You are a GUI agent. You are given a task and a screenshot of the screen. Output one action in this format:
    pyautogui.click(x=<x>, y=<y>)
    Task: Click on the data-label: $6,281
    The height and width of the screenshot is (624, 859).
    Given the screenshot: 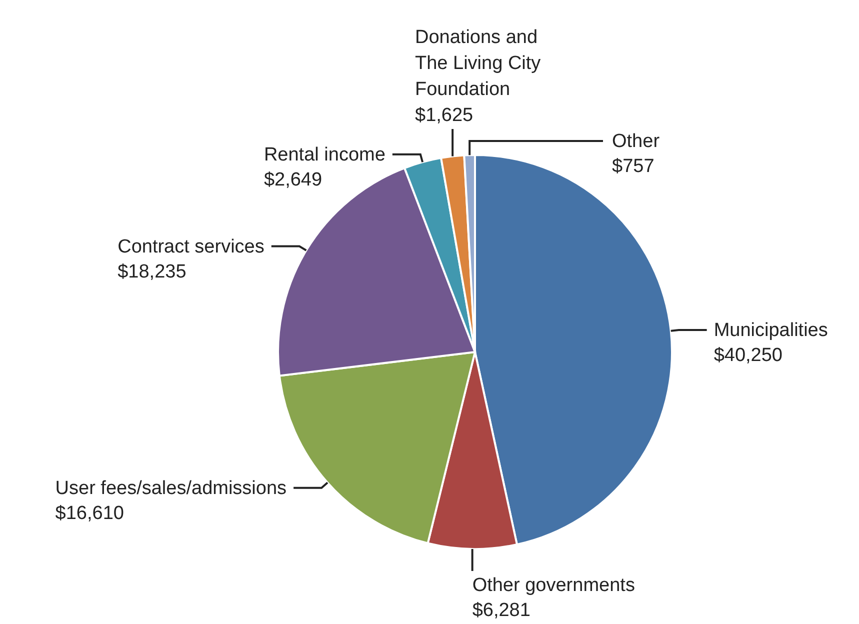 What is the action you would take?
    pyautogui.click(x=501, y=610)
    